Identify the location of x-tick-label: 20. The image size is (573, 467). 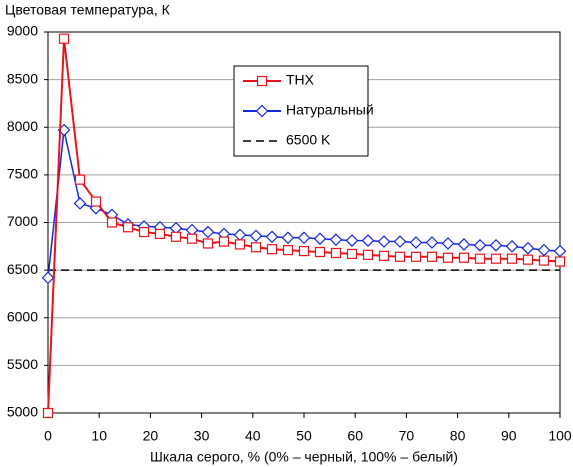
(151, 436).